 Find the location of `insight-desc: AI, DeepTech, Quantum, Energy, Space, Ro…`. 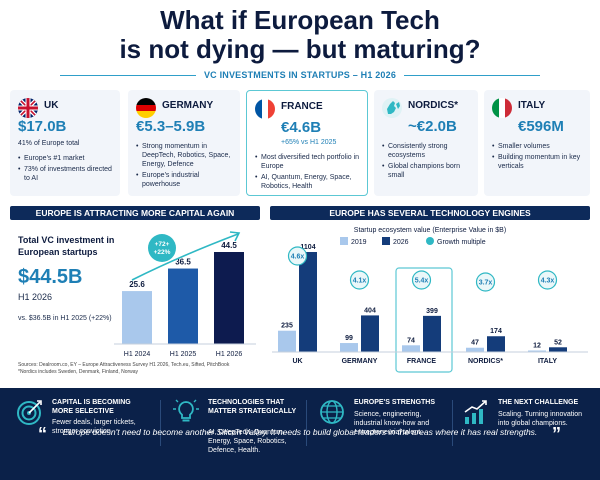

insight-desc: AI, DeepTech, Quantum, Energy, Space, Ro… is located at coordinates (247, 441).